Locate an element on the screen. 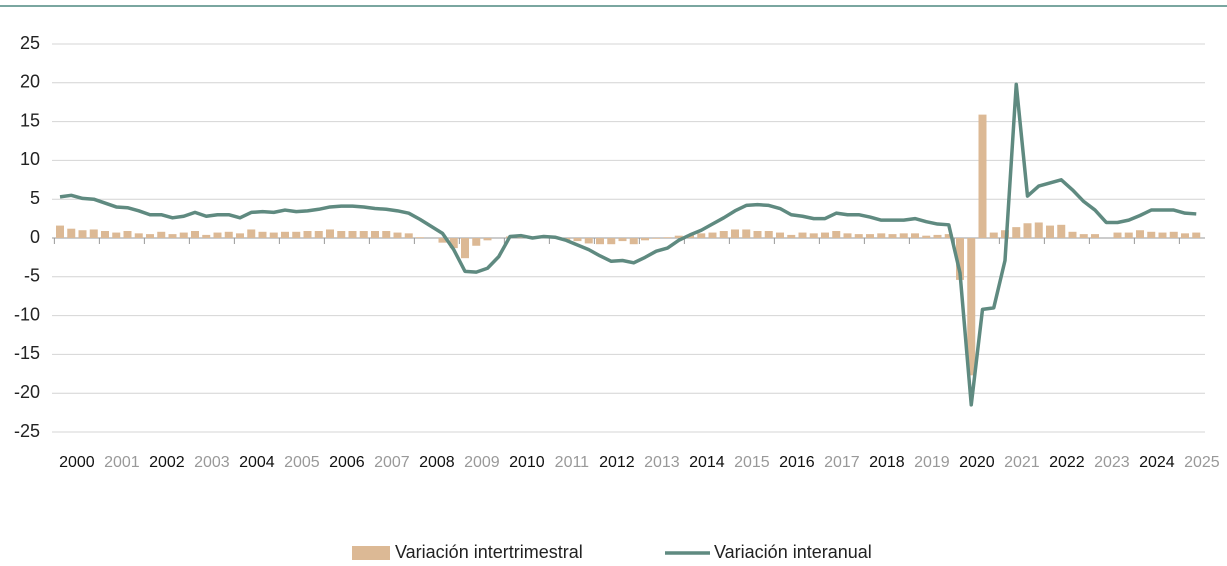 The height and width of the screenshot is (566, 1227). x-tick-label: 2020 is located at coordinates (977, 462).